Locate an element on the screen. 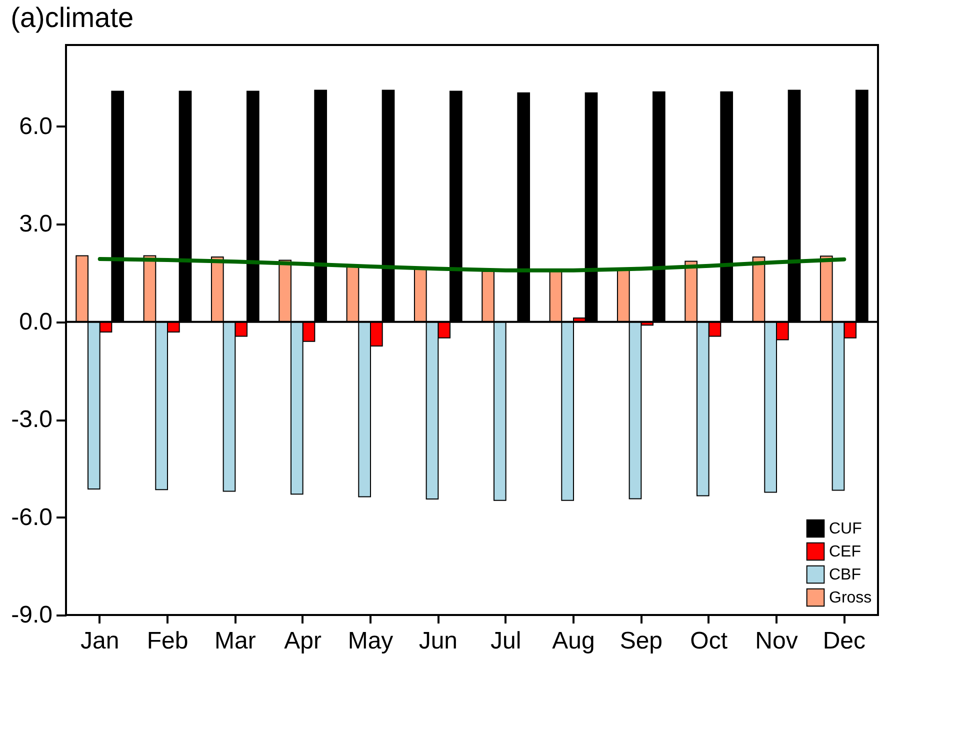 Image resolution: width=954 pixels, height=737 pixels. chart-title: (a)climate is located at coordinates (72, 17).